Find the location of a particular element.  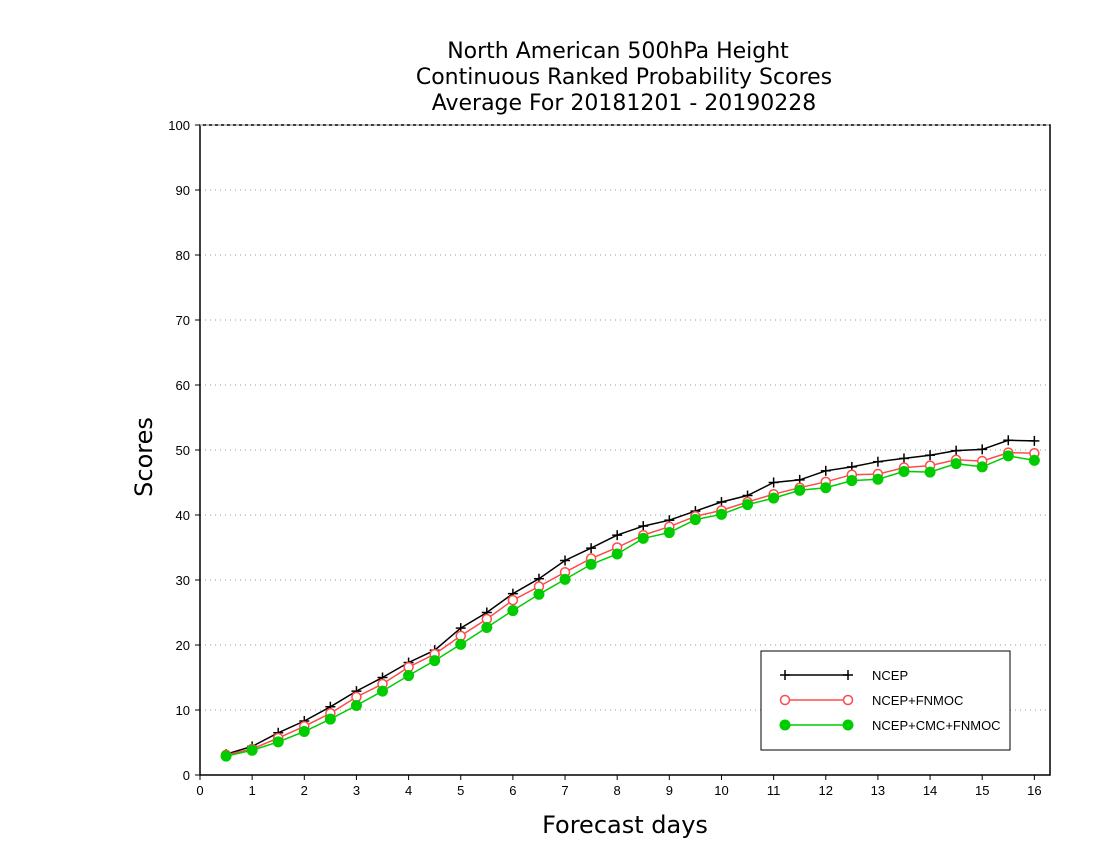

x-tick-label: 15 is located at coordinates (982, 790).